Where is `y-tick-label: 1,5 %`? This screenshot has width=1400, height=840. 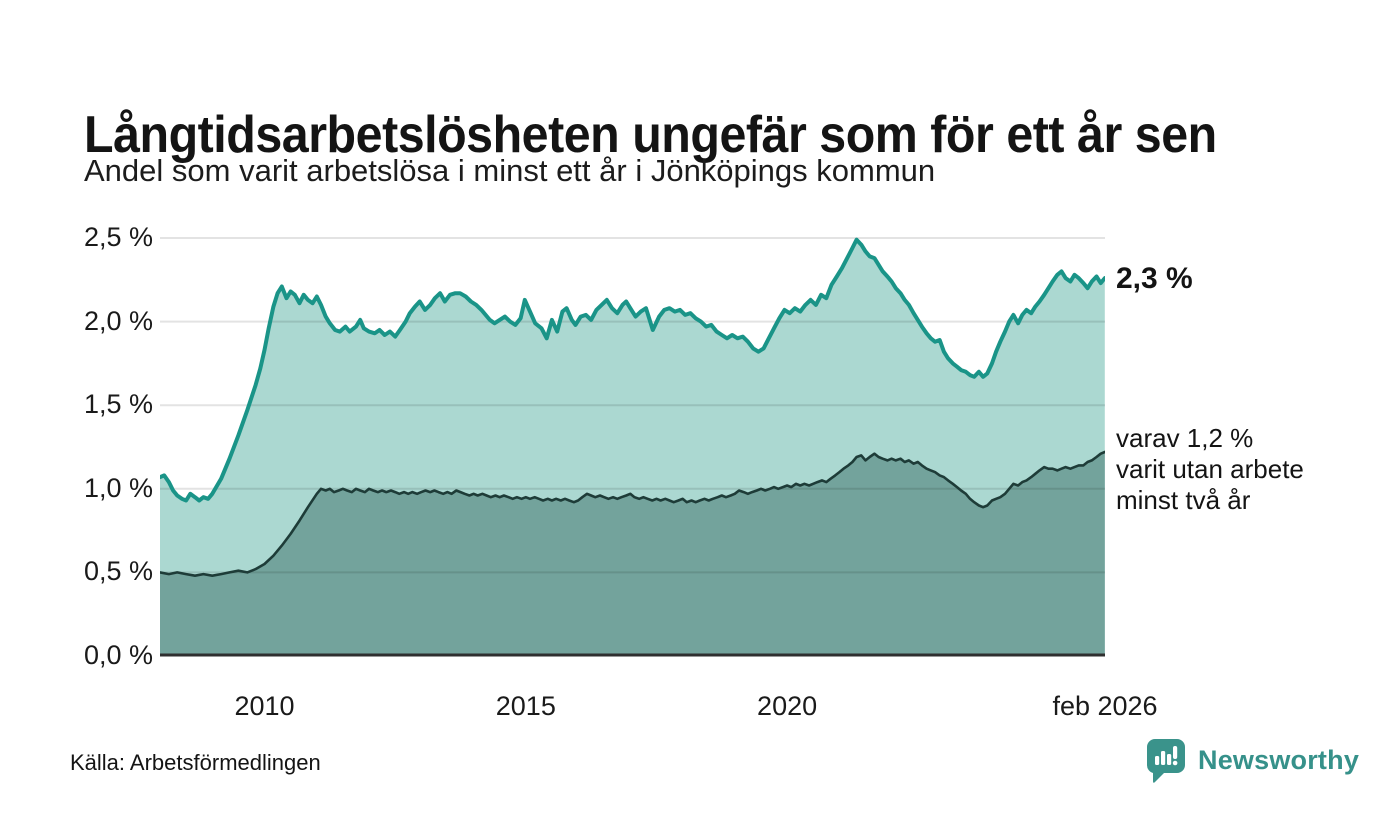 y-tick-label: 1,5 % is located at coordinates (118, 404).